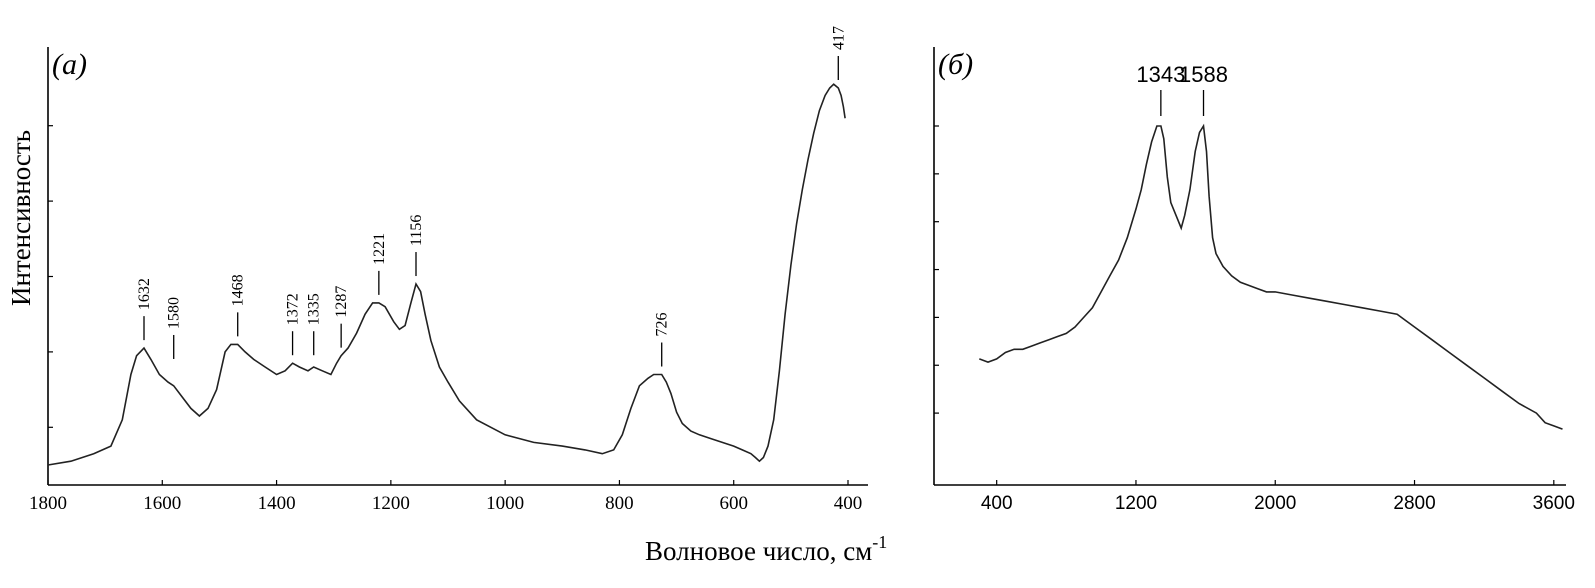 The height and width of the screenshot is (588, 1595). I want to click on a-x-tick-label-5: 800, so click(619, 503).